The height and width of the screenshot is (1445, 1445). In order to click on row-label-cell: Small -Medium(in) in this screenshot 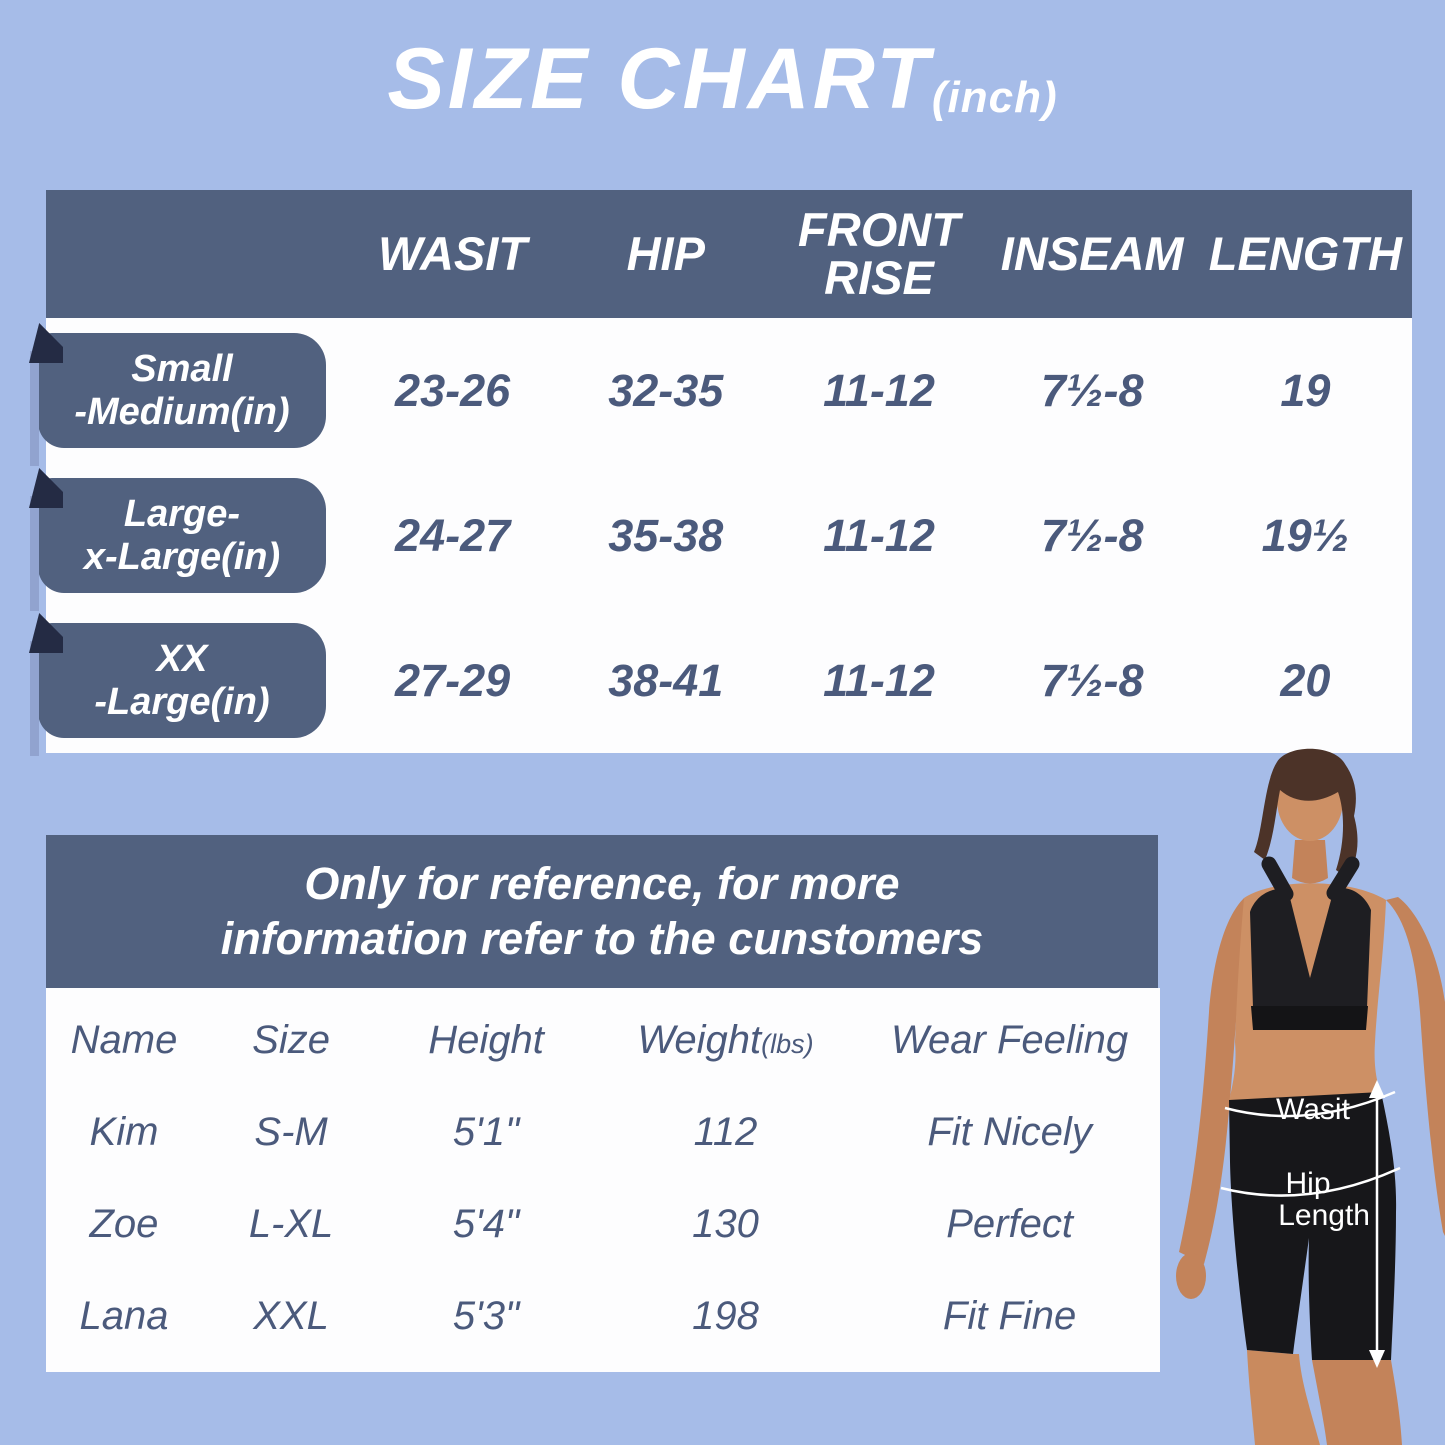, I will do `click(188, 399)`.